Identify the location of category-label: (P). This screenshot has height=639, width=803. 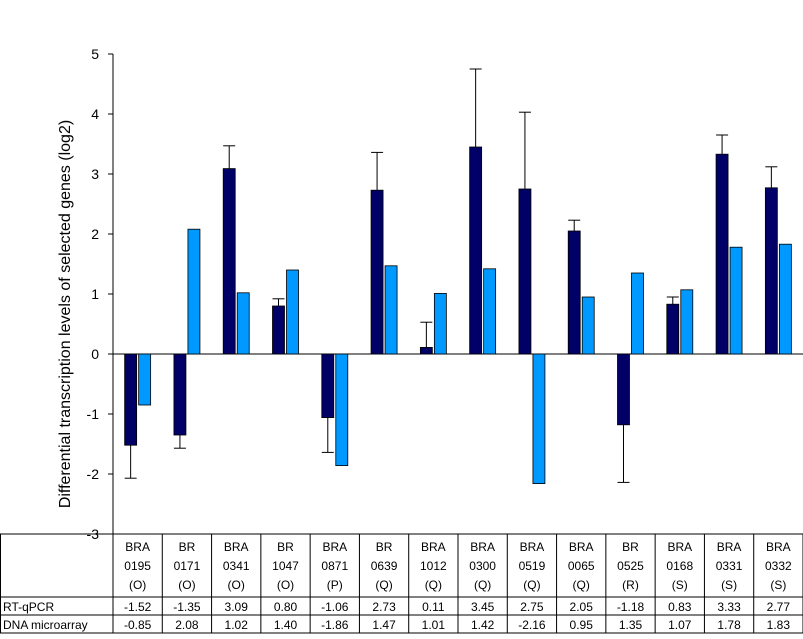
(335, 585).